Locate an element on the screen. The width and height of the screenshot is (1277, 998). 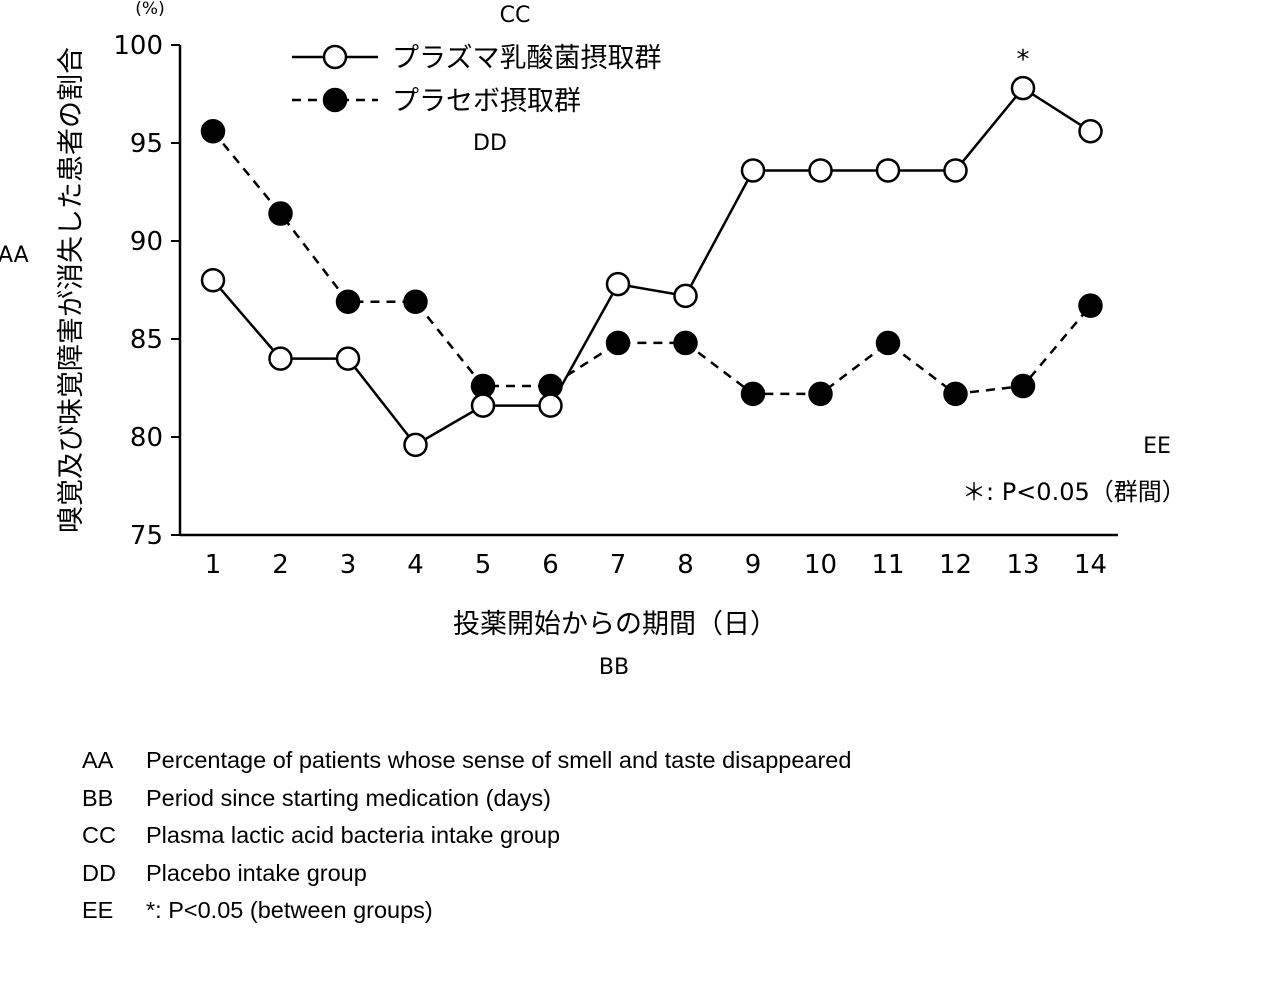
label-dd: DD is located at coordinates (490, 143).